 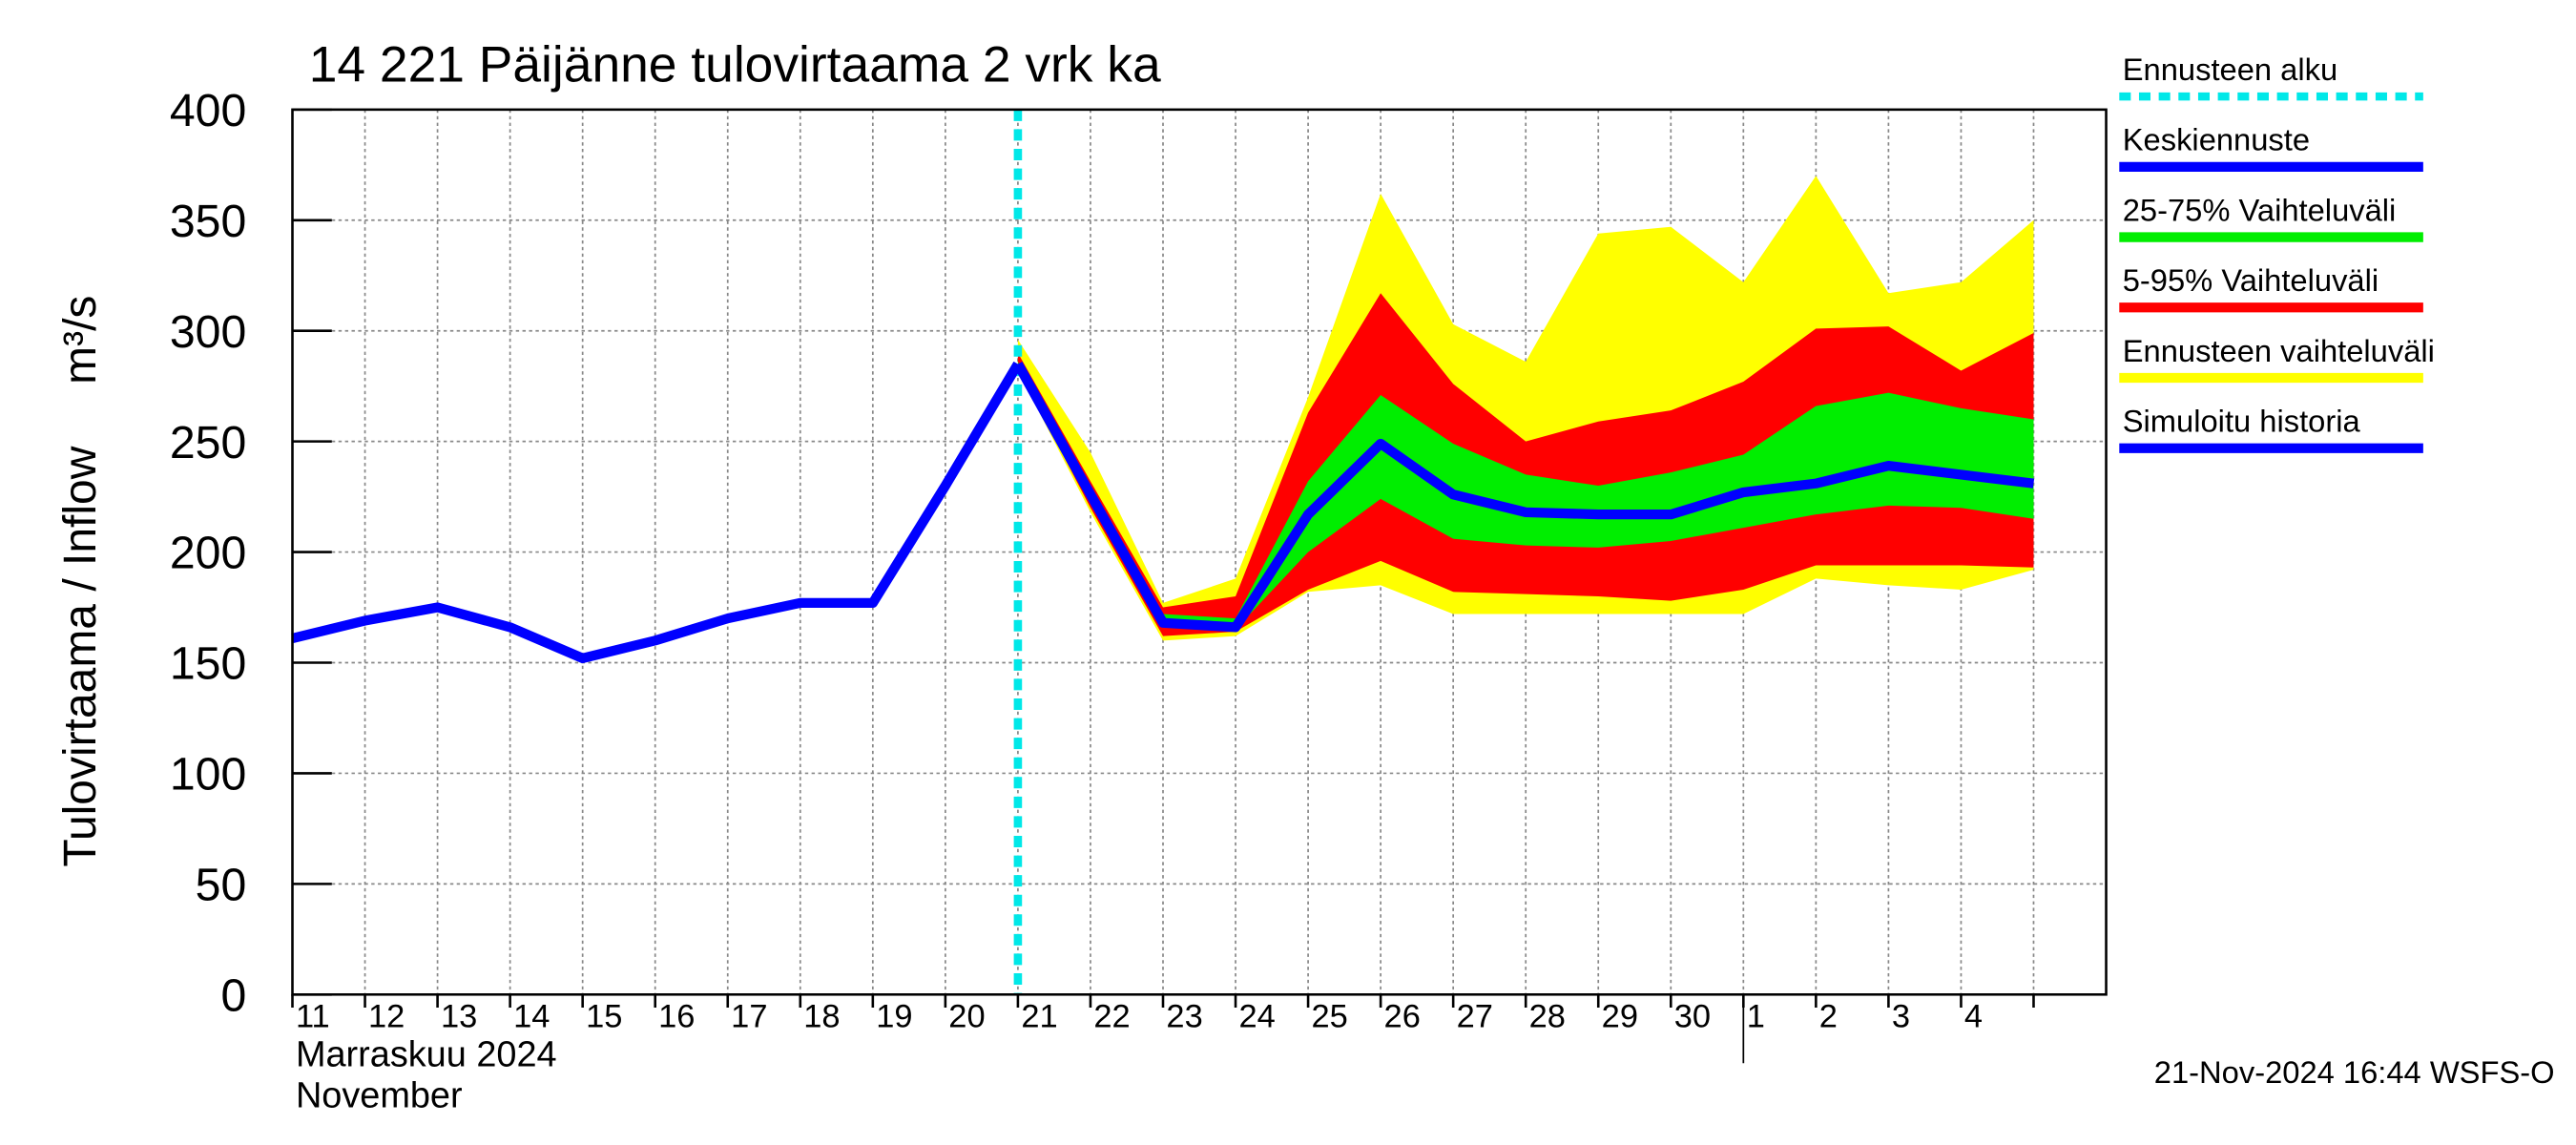 What do you see at coordinates (2279, 350) in the screenshot?
I see `legend-label: Ennusteen vaihteluväli` at bounding box center [2279, 350].